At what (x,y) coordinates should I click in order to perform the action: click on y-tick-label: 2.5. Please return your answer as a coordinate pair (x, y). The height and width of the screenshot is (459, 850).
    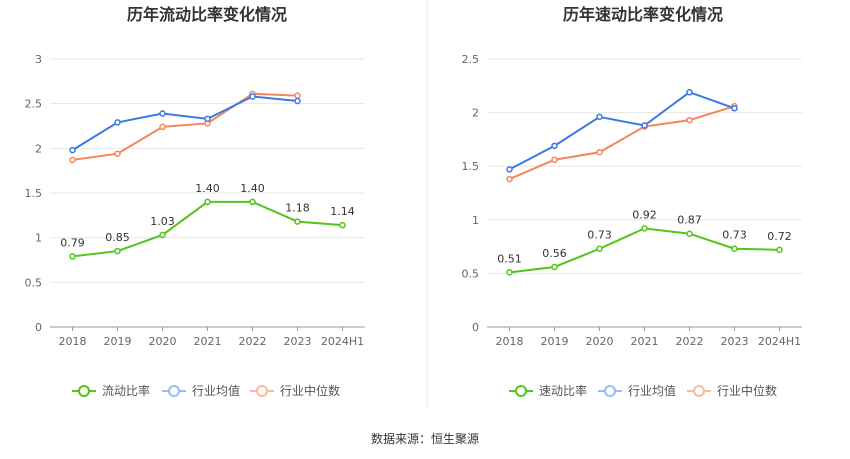
    Looking at the image, I should click on (471, 59).